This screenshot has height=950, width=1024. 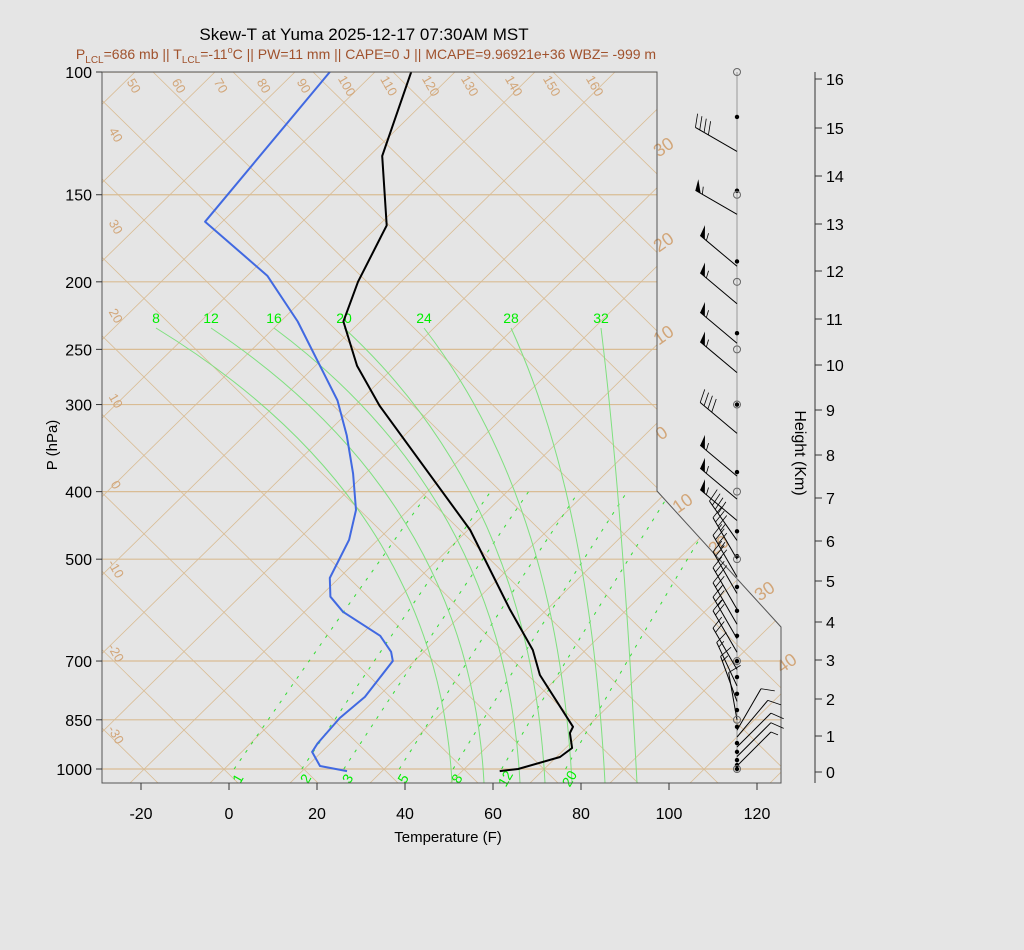 I want to click on temperature-tick-label: 80, so click(x=581, y=814).